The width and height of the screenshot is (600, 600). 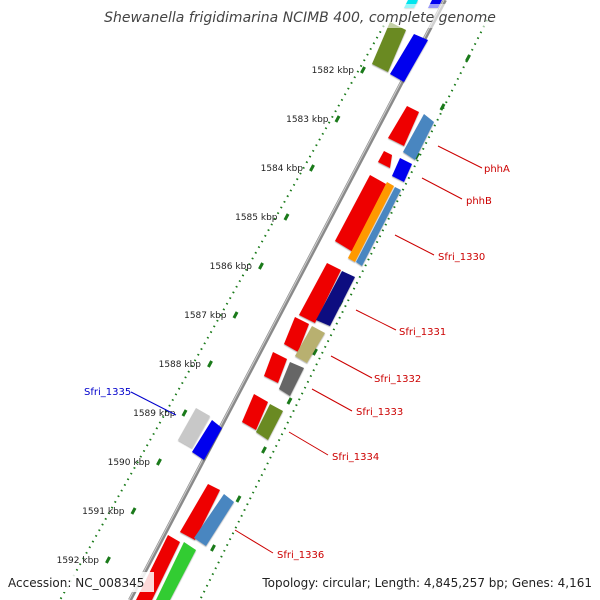 I want to click on tick-label: 1584 kbp, so click(x=282, y=169).